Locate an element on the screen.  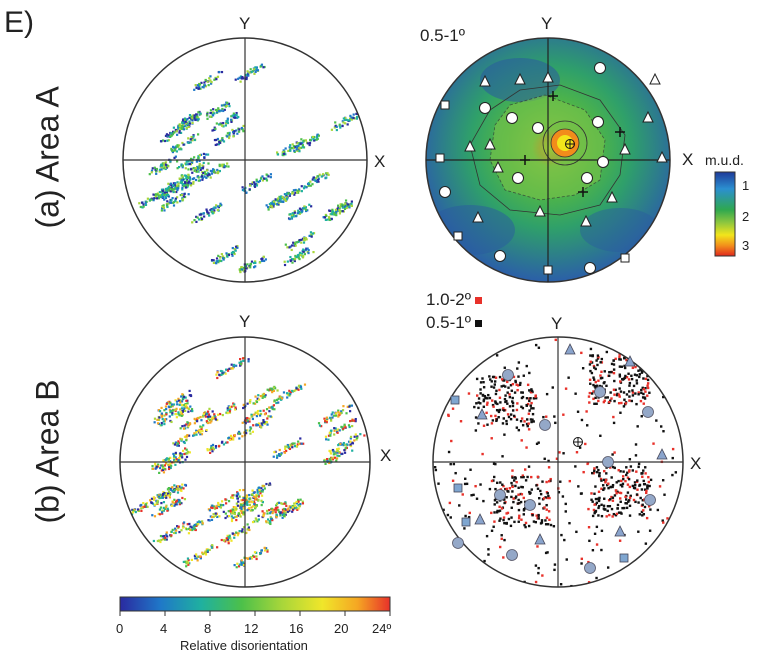
mud-colorbar is located at coordinates (725, 214).